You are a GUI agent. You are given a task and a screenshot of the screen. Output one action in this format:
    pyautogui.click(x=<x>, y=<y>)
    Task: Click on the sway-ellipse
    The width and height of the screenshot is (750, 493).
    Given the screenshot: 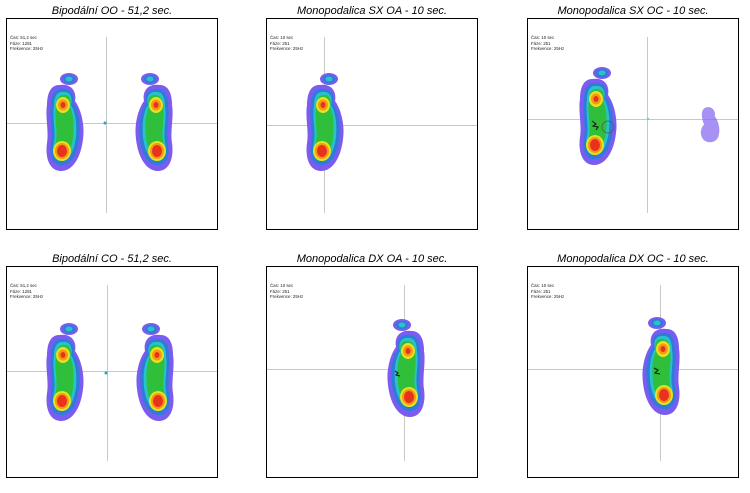 What is the action you would take?
    pyautogui.click(x=608, y=127)
    